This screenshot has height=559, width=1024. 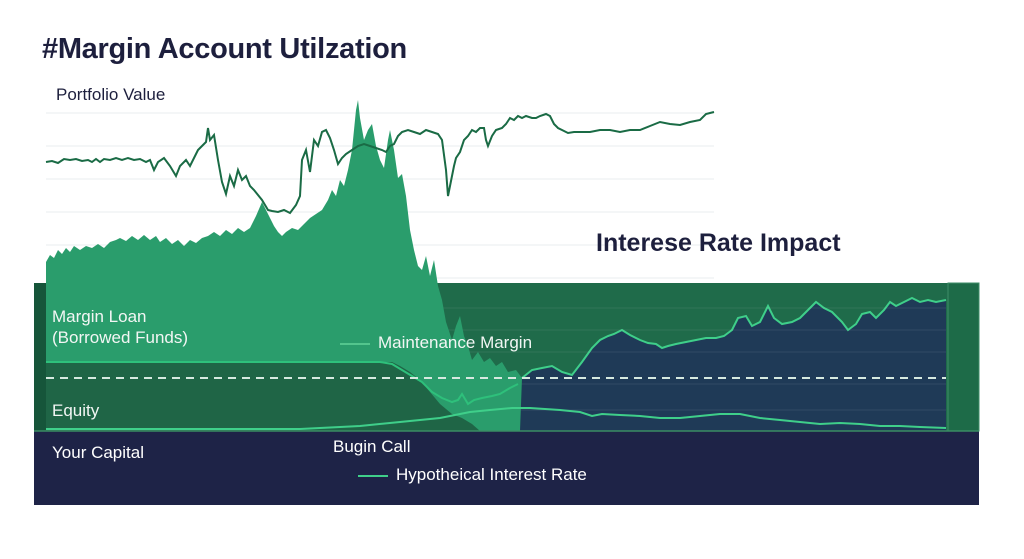 I want to click on chart-subtitle: Portfolio Value, so click(x=111, y=94).